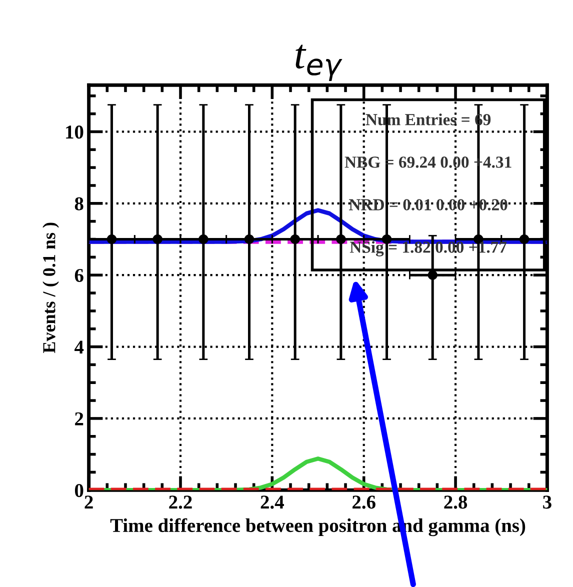  What do you see at coordinates (88, 502) in the screenshot?
I see `x-tick-label: 2` at bounding box center [88, 502].